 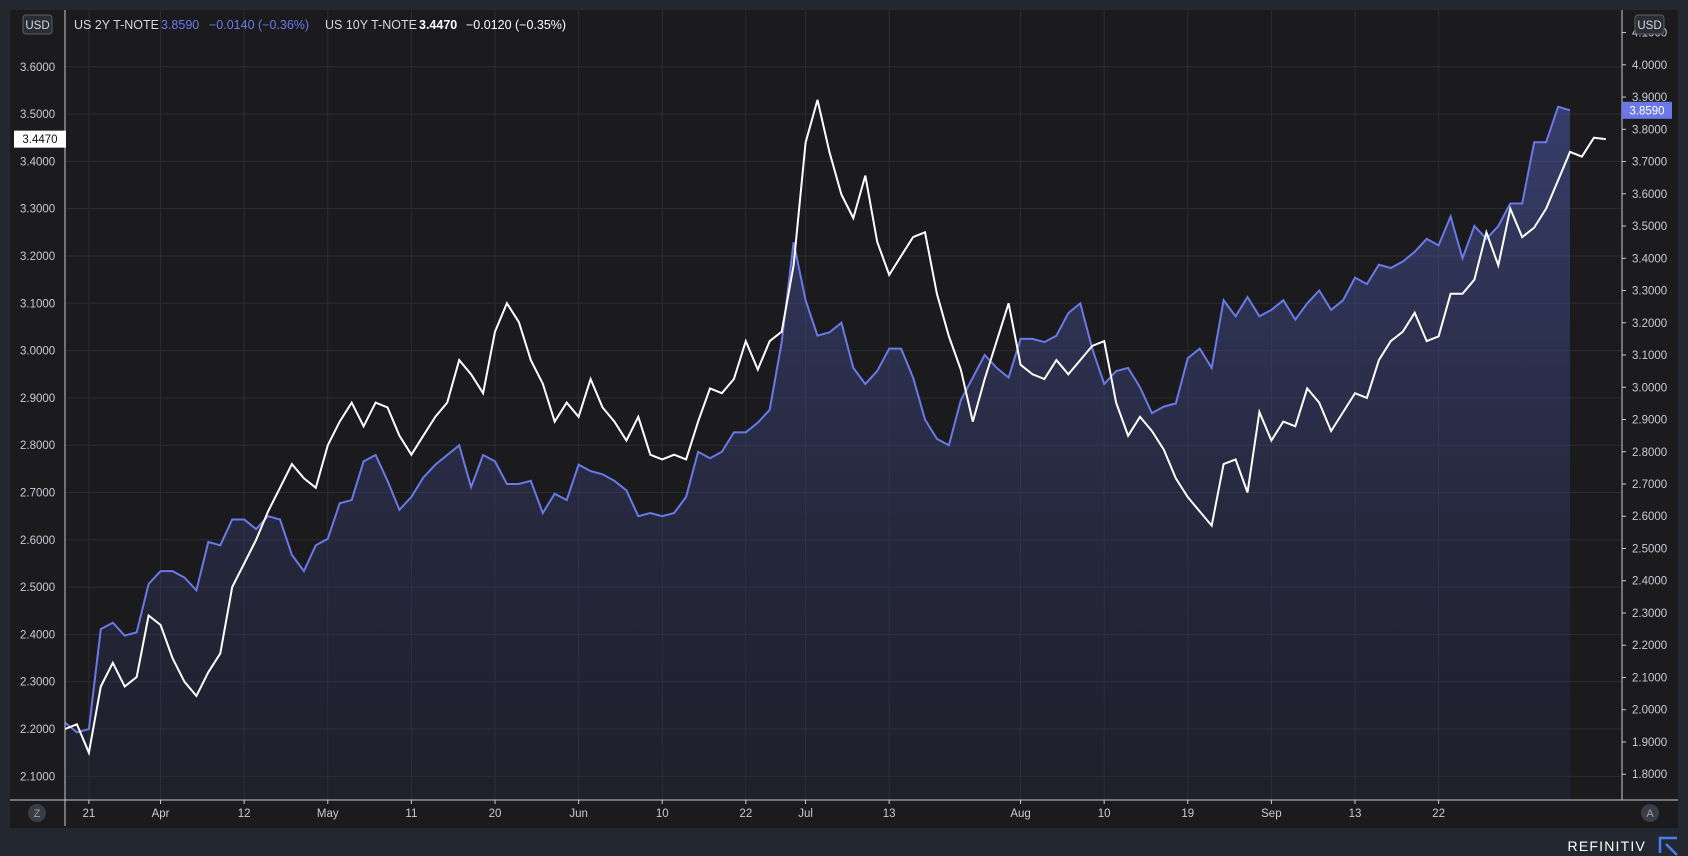 What do you see at coordinates (1649, 743) in the screenshot?
I see `right-tick-label: 1.9000` at bounding box center [1649, 743].